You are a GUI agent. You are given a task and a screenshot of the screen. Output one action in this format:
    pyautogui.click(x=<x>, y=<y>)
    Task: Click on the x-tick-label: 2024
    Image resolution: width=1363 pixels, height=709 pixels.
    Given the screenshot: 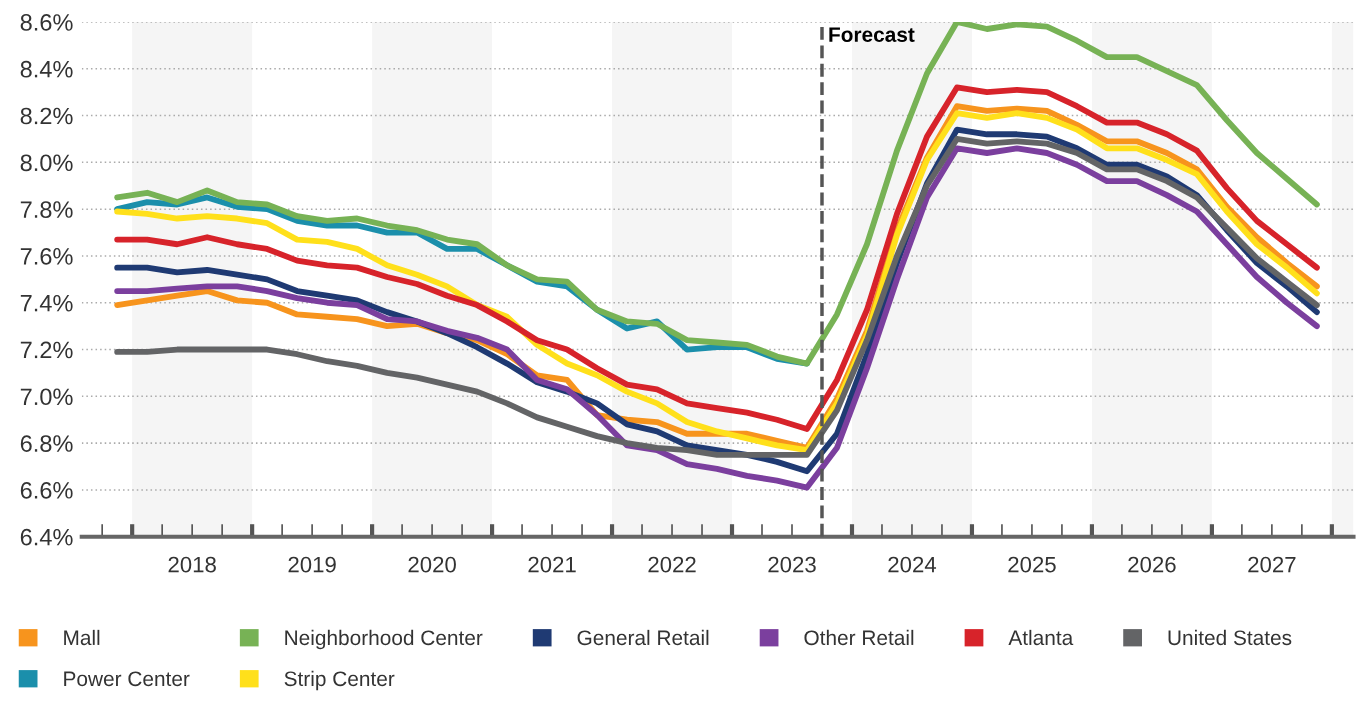 What is the action you would take?
    pyautogui.click(x=912, y=564)
    